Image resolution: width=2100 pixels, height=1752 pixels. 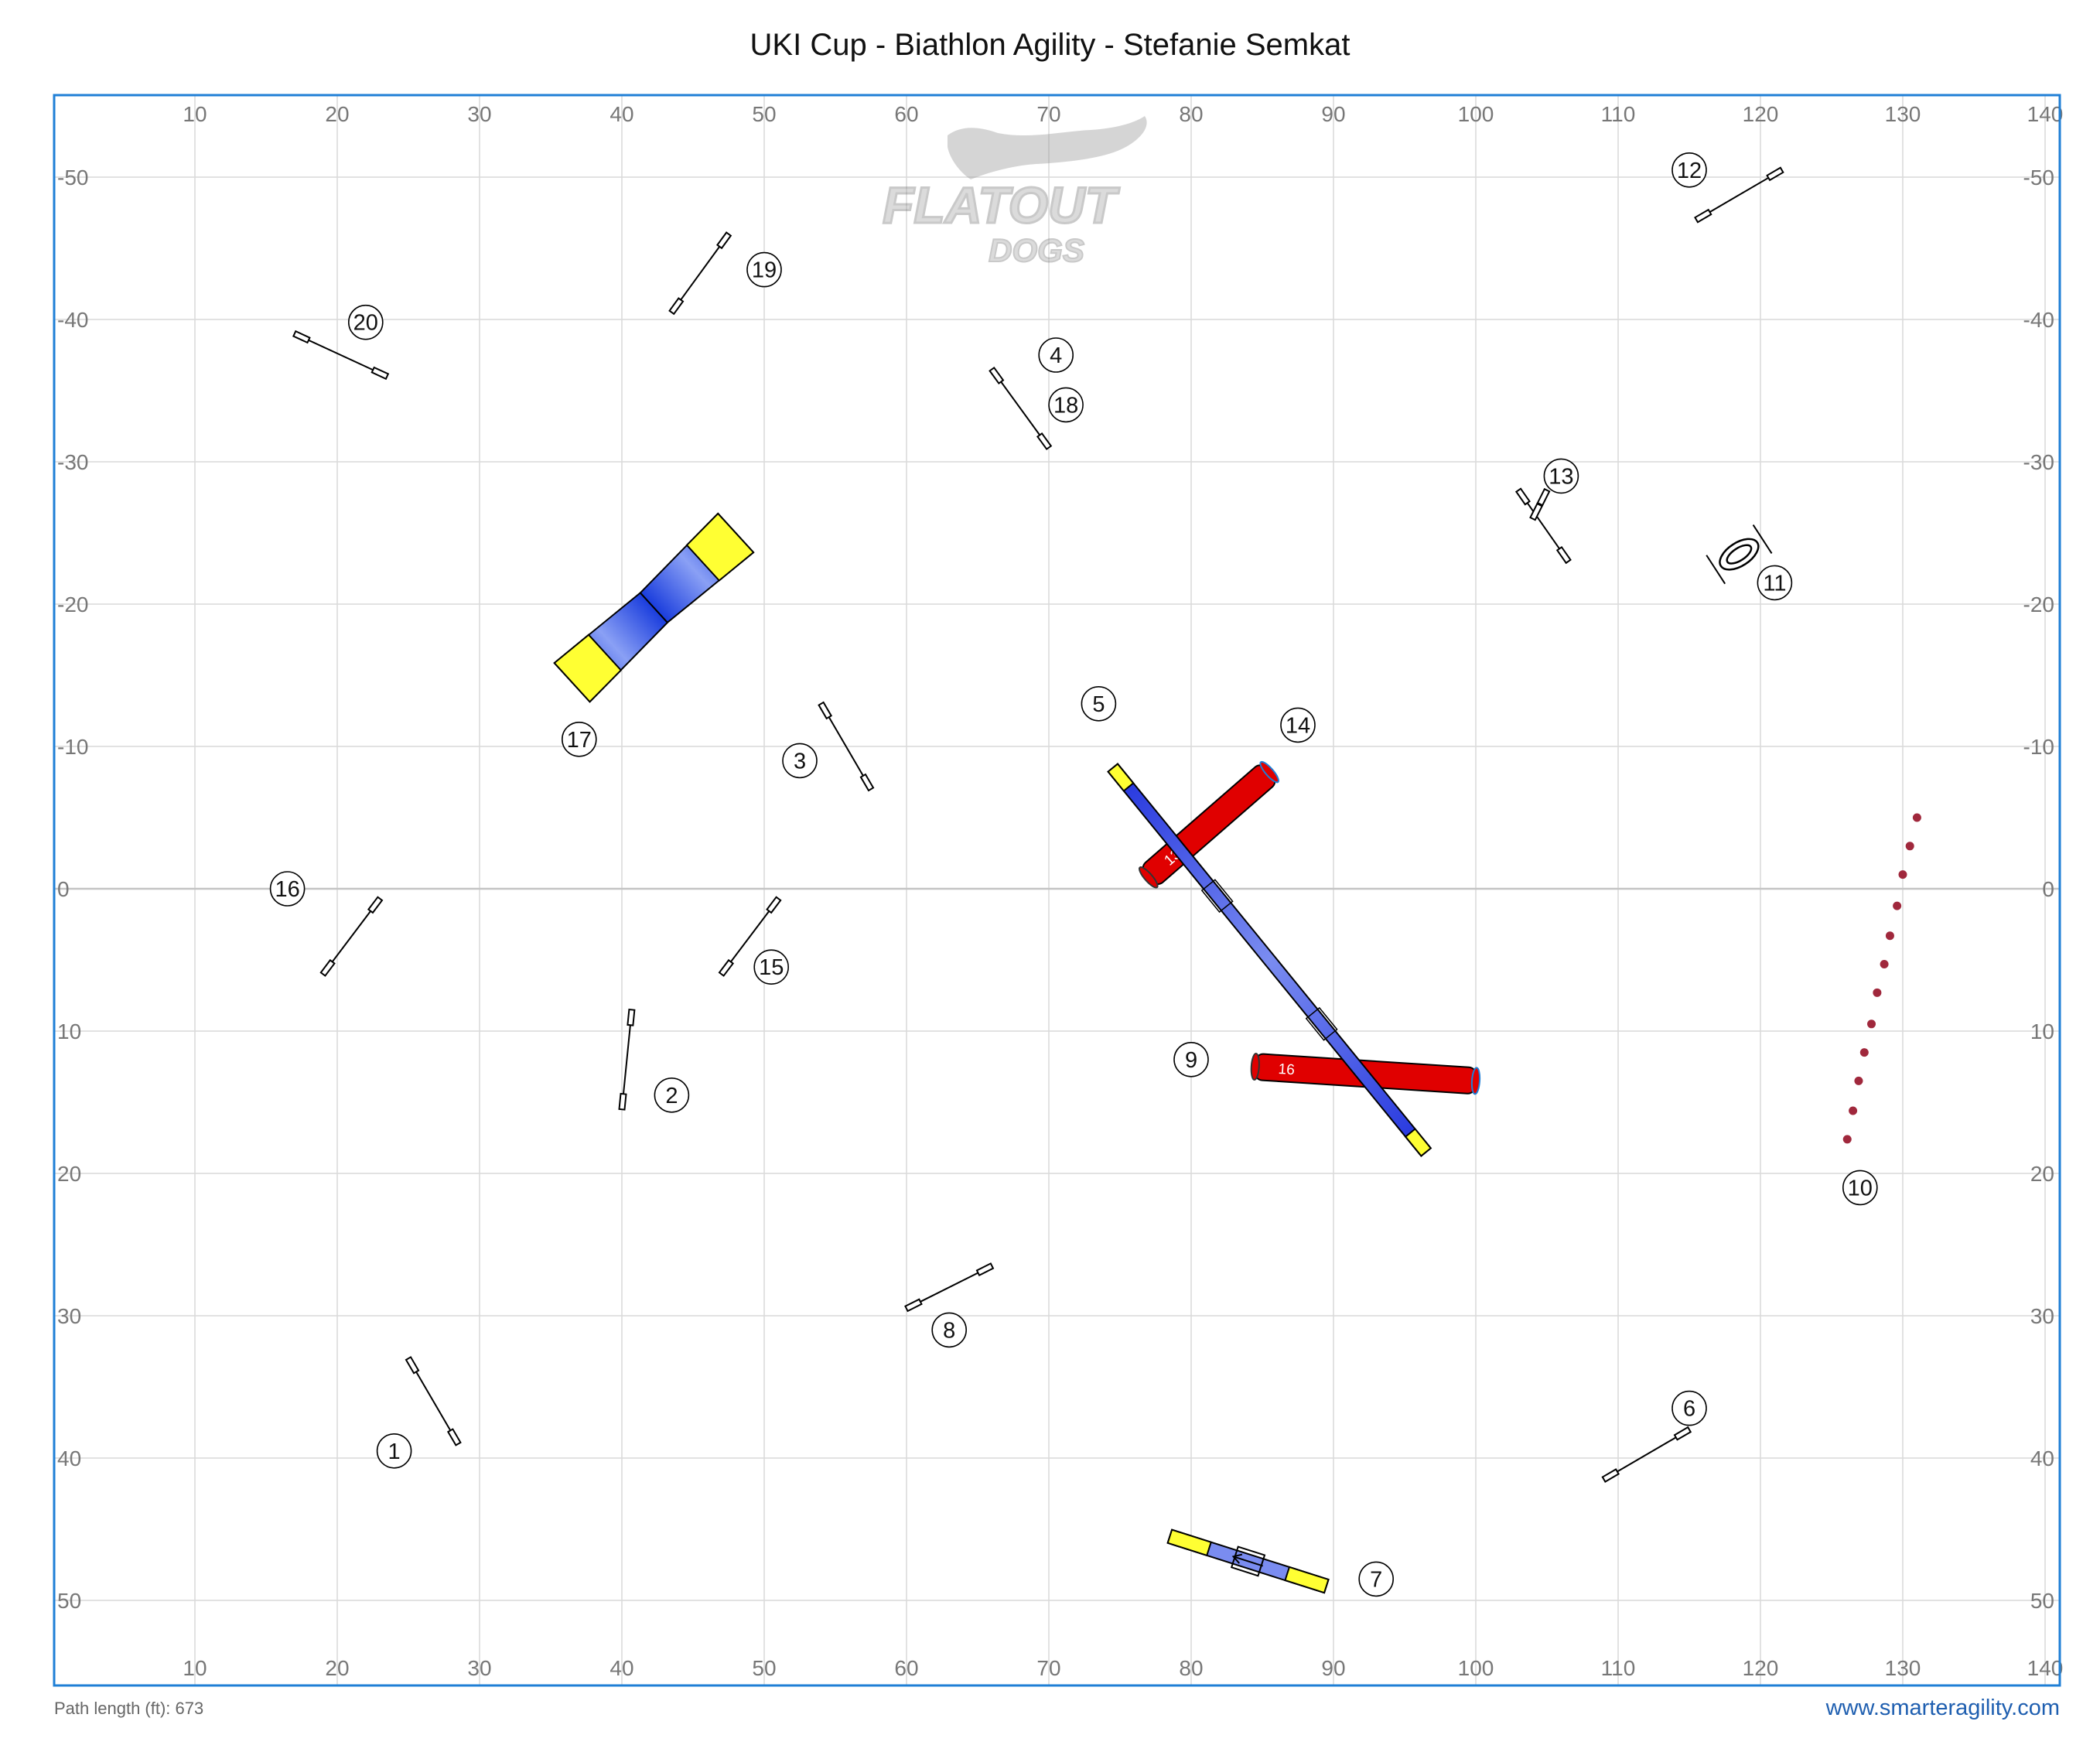 What do you see at coordinates (1689, 1409) in the screenshot?
I see `number-label: 6` at bounding box center [1689, 1409].